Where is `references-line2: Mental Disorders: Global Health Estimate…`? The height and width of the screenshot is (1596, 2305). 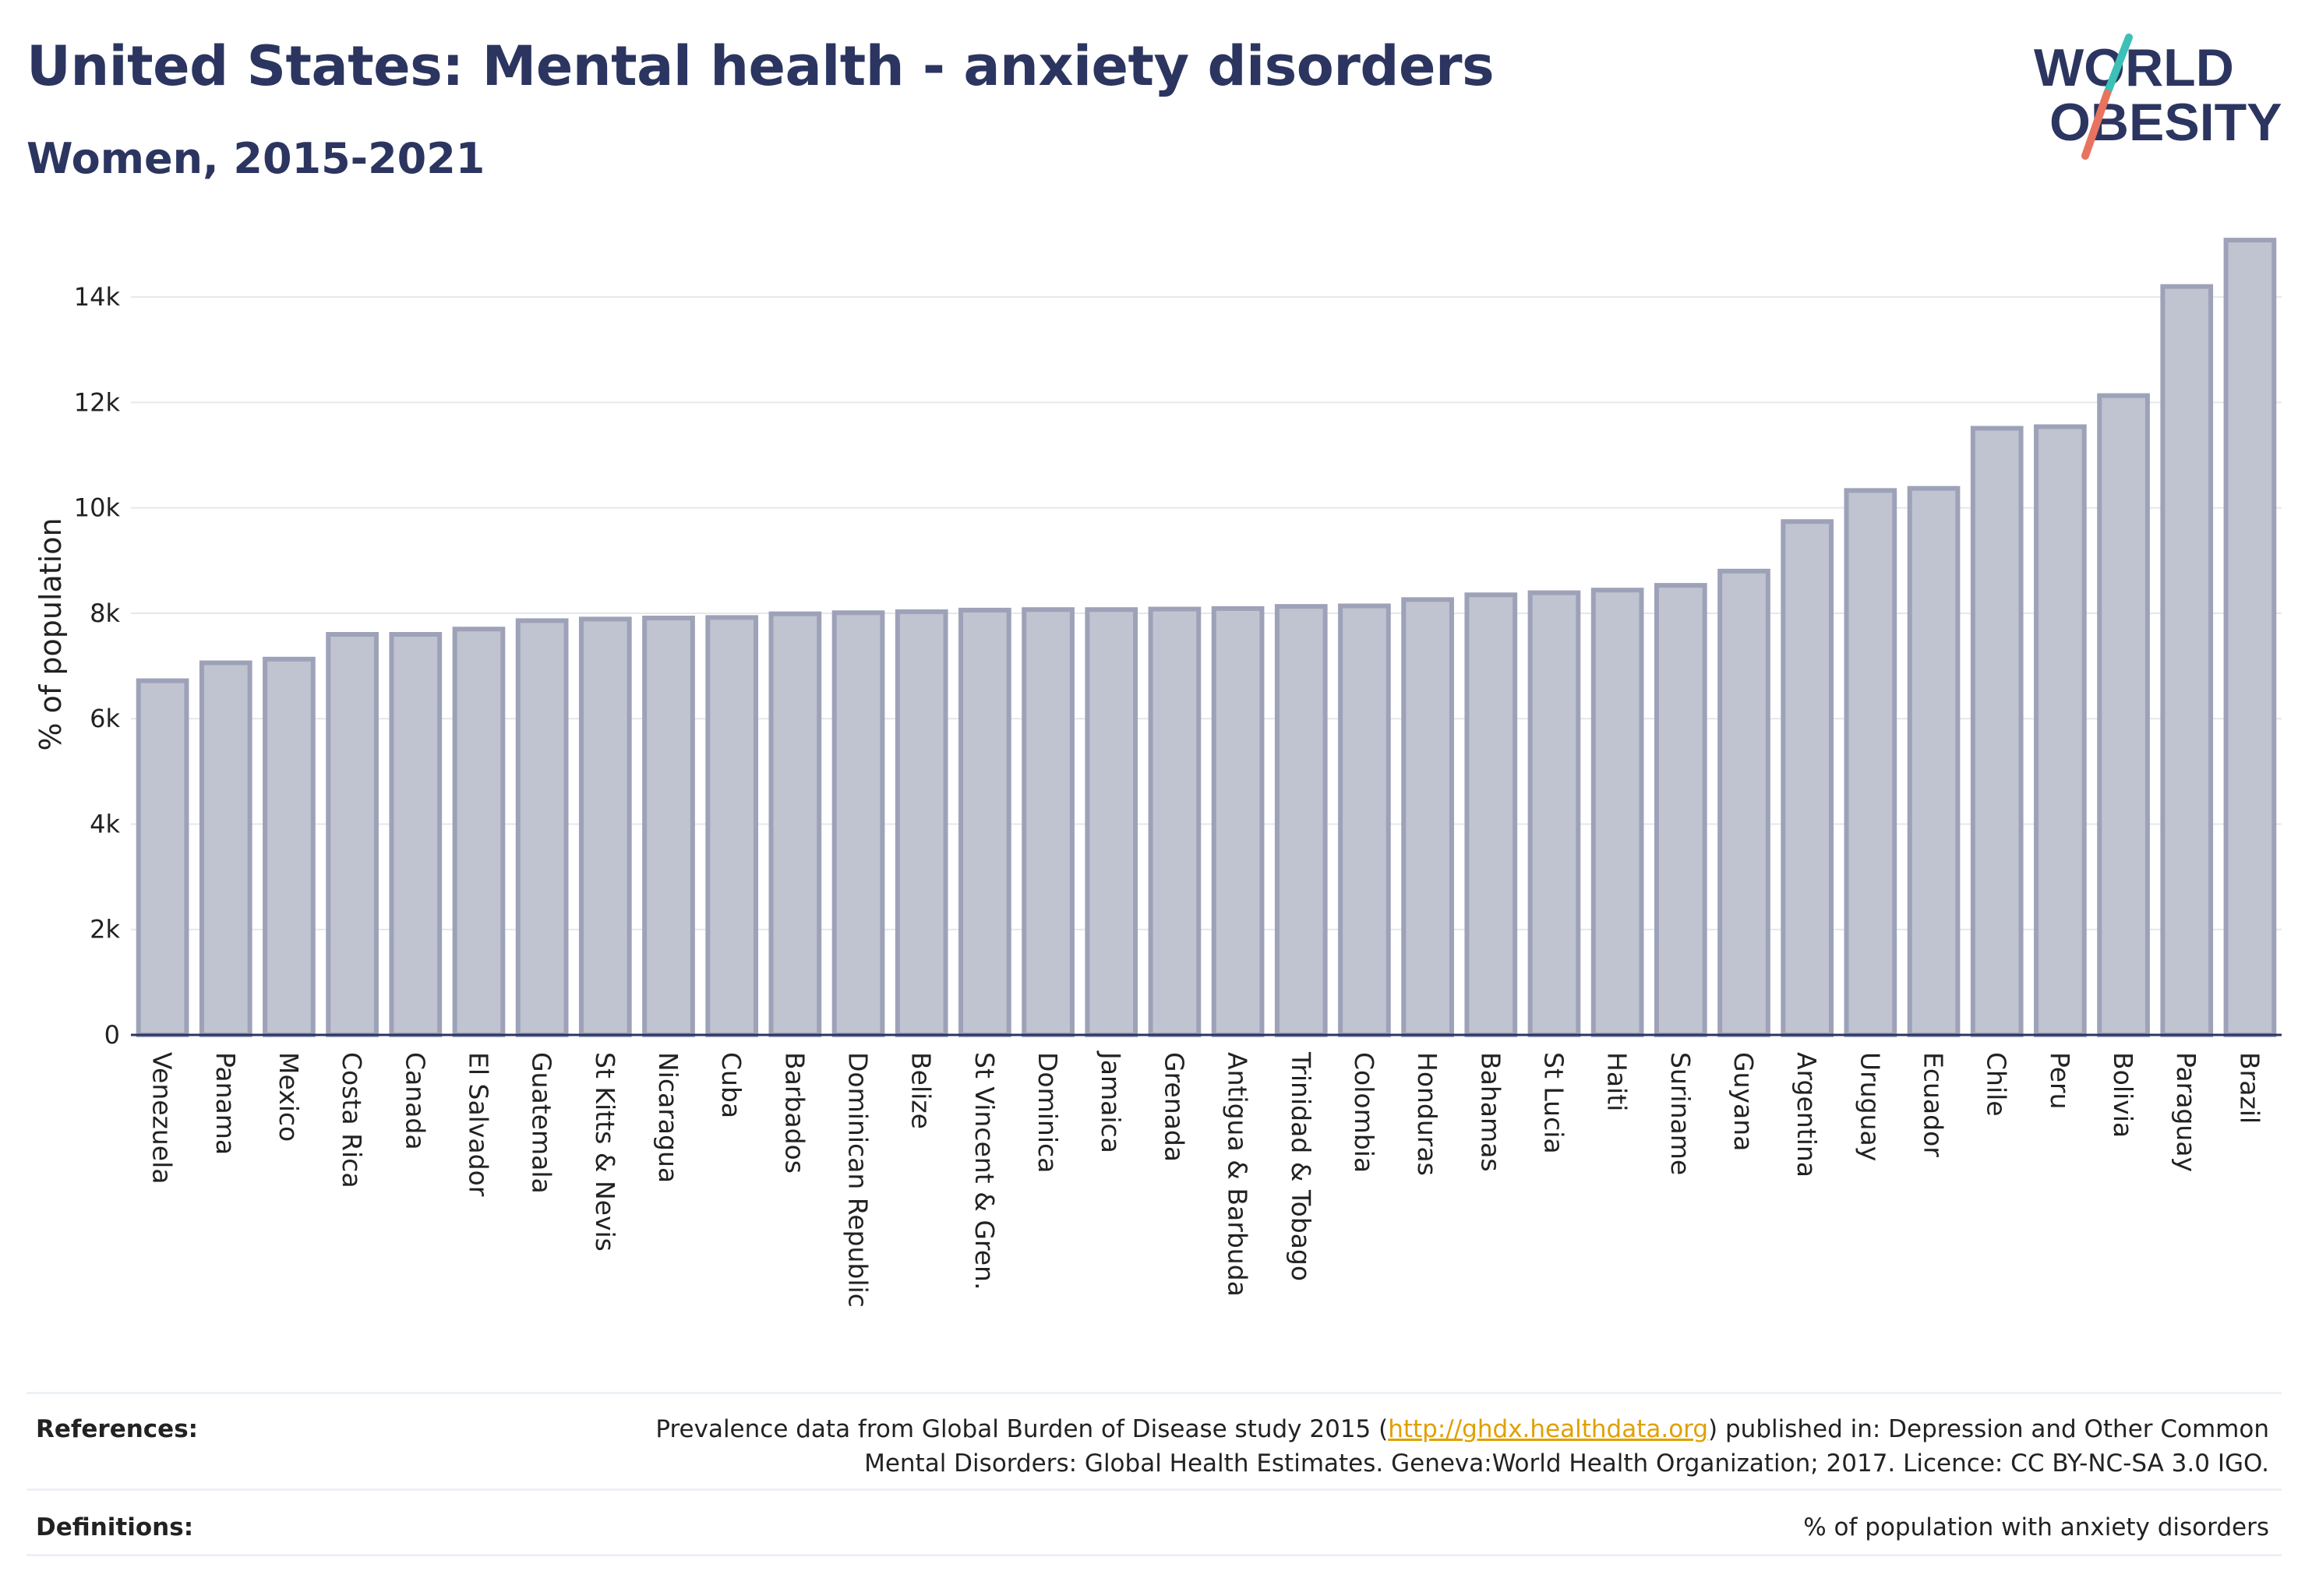
references-line2: Mental Disorders: Global Health Estimate… is located at coordinates (1566, 1463).